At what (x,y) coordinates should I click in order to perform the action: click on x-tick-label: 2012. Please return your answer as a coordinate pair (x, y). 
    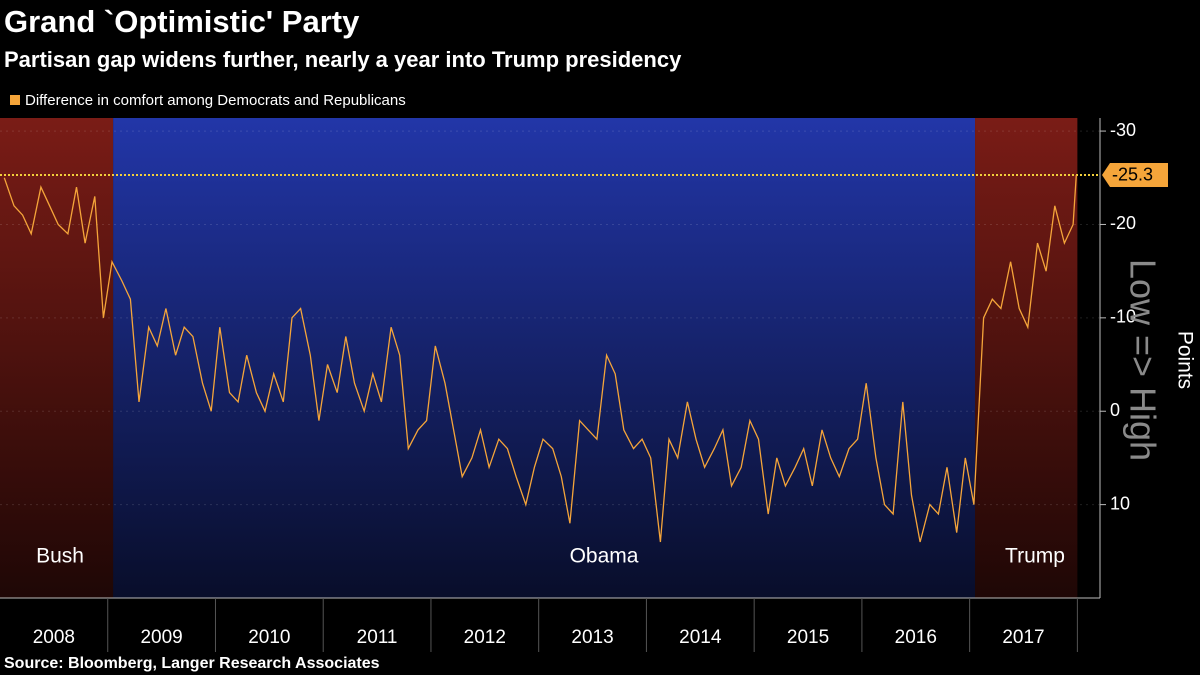
    Looking at the image, I should click on (485, 637).